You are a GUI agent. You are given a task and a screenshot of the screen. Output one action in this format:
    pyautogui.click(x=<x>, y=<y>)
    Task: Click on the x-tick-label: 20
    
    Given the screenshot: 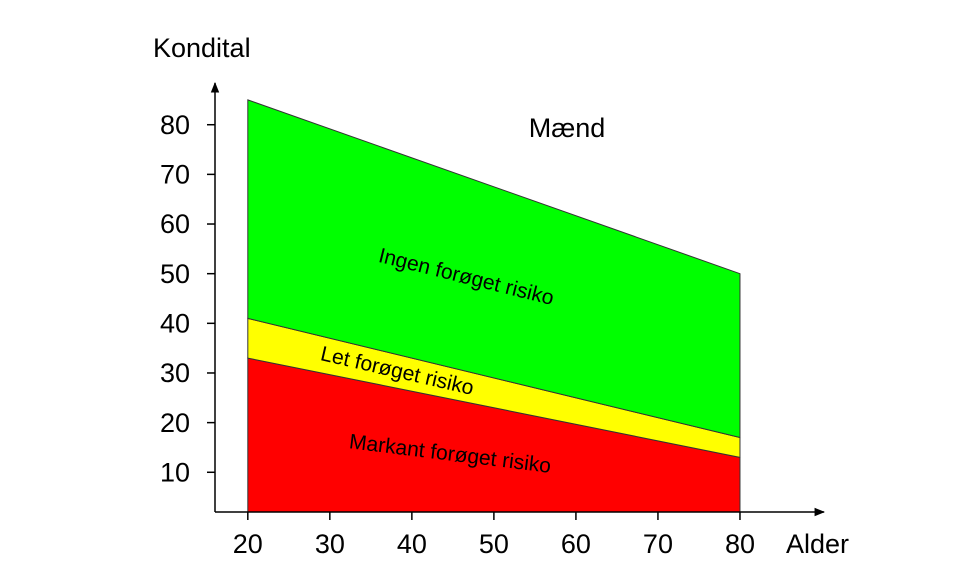 What is the action you would take?
    pyautogui.click(x=248, y=544)
    